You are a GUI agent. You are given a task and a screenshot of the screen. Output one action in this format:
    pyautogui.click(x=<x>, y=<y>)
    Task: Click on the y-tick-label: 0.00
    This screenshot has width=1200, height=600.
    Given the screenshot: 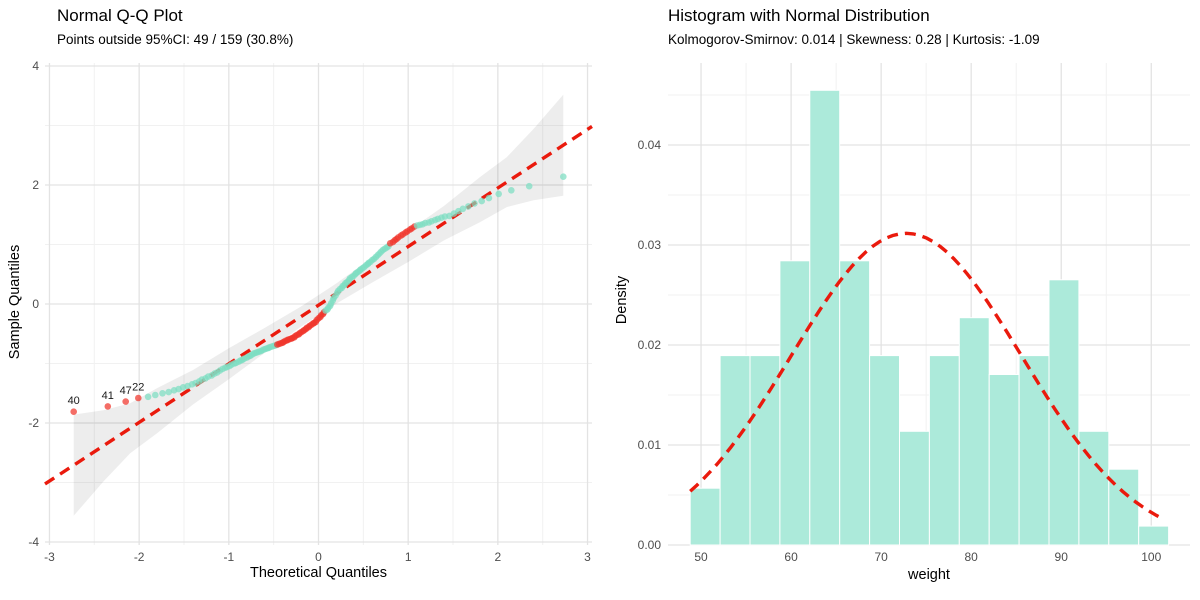 What is the action you would take?
    pyautogui.click(x=650, y=545)
    